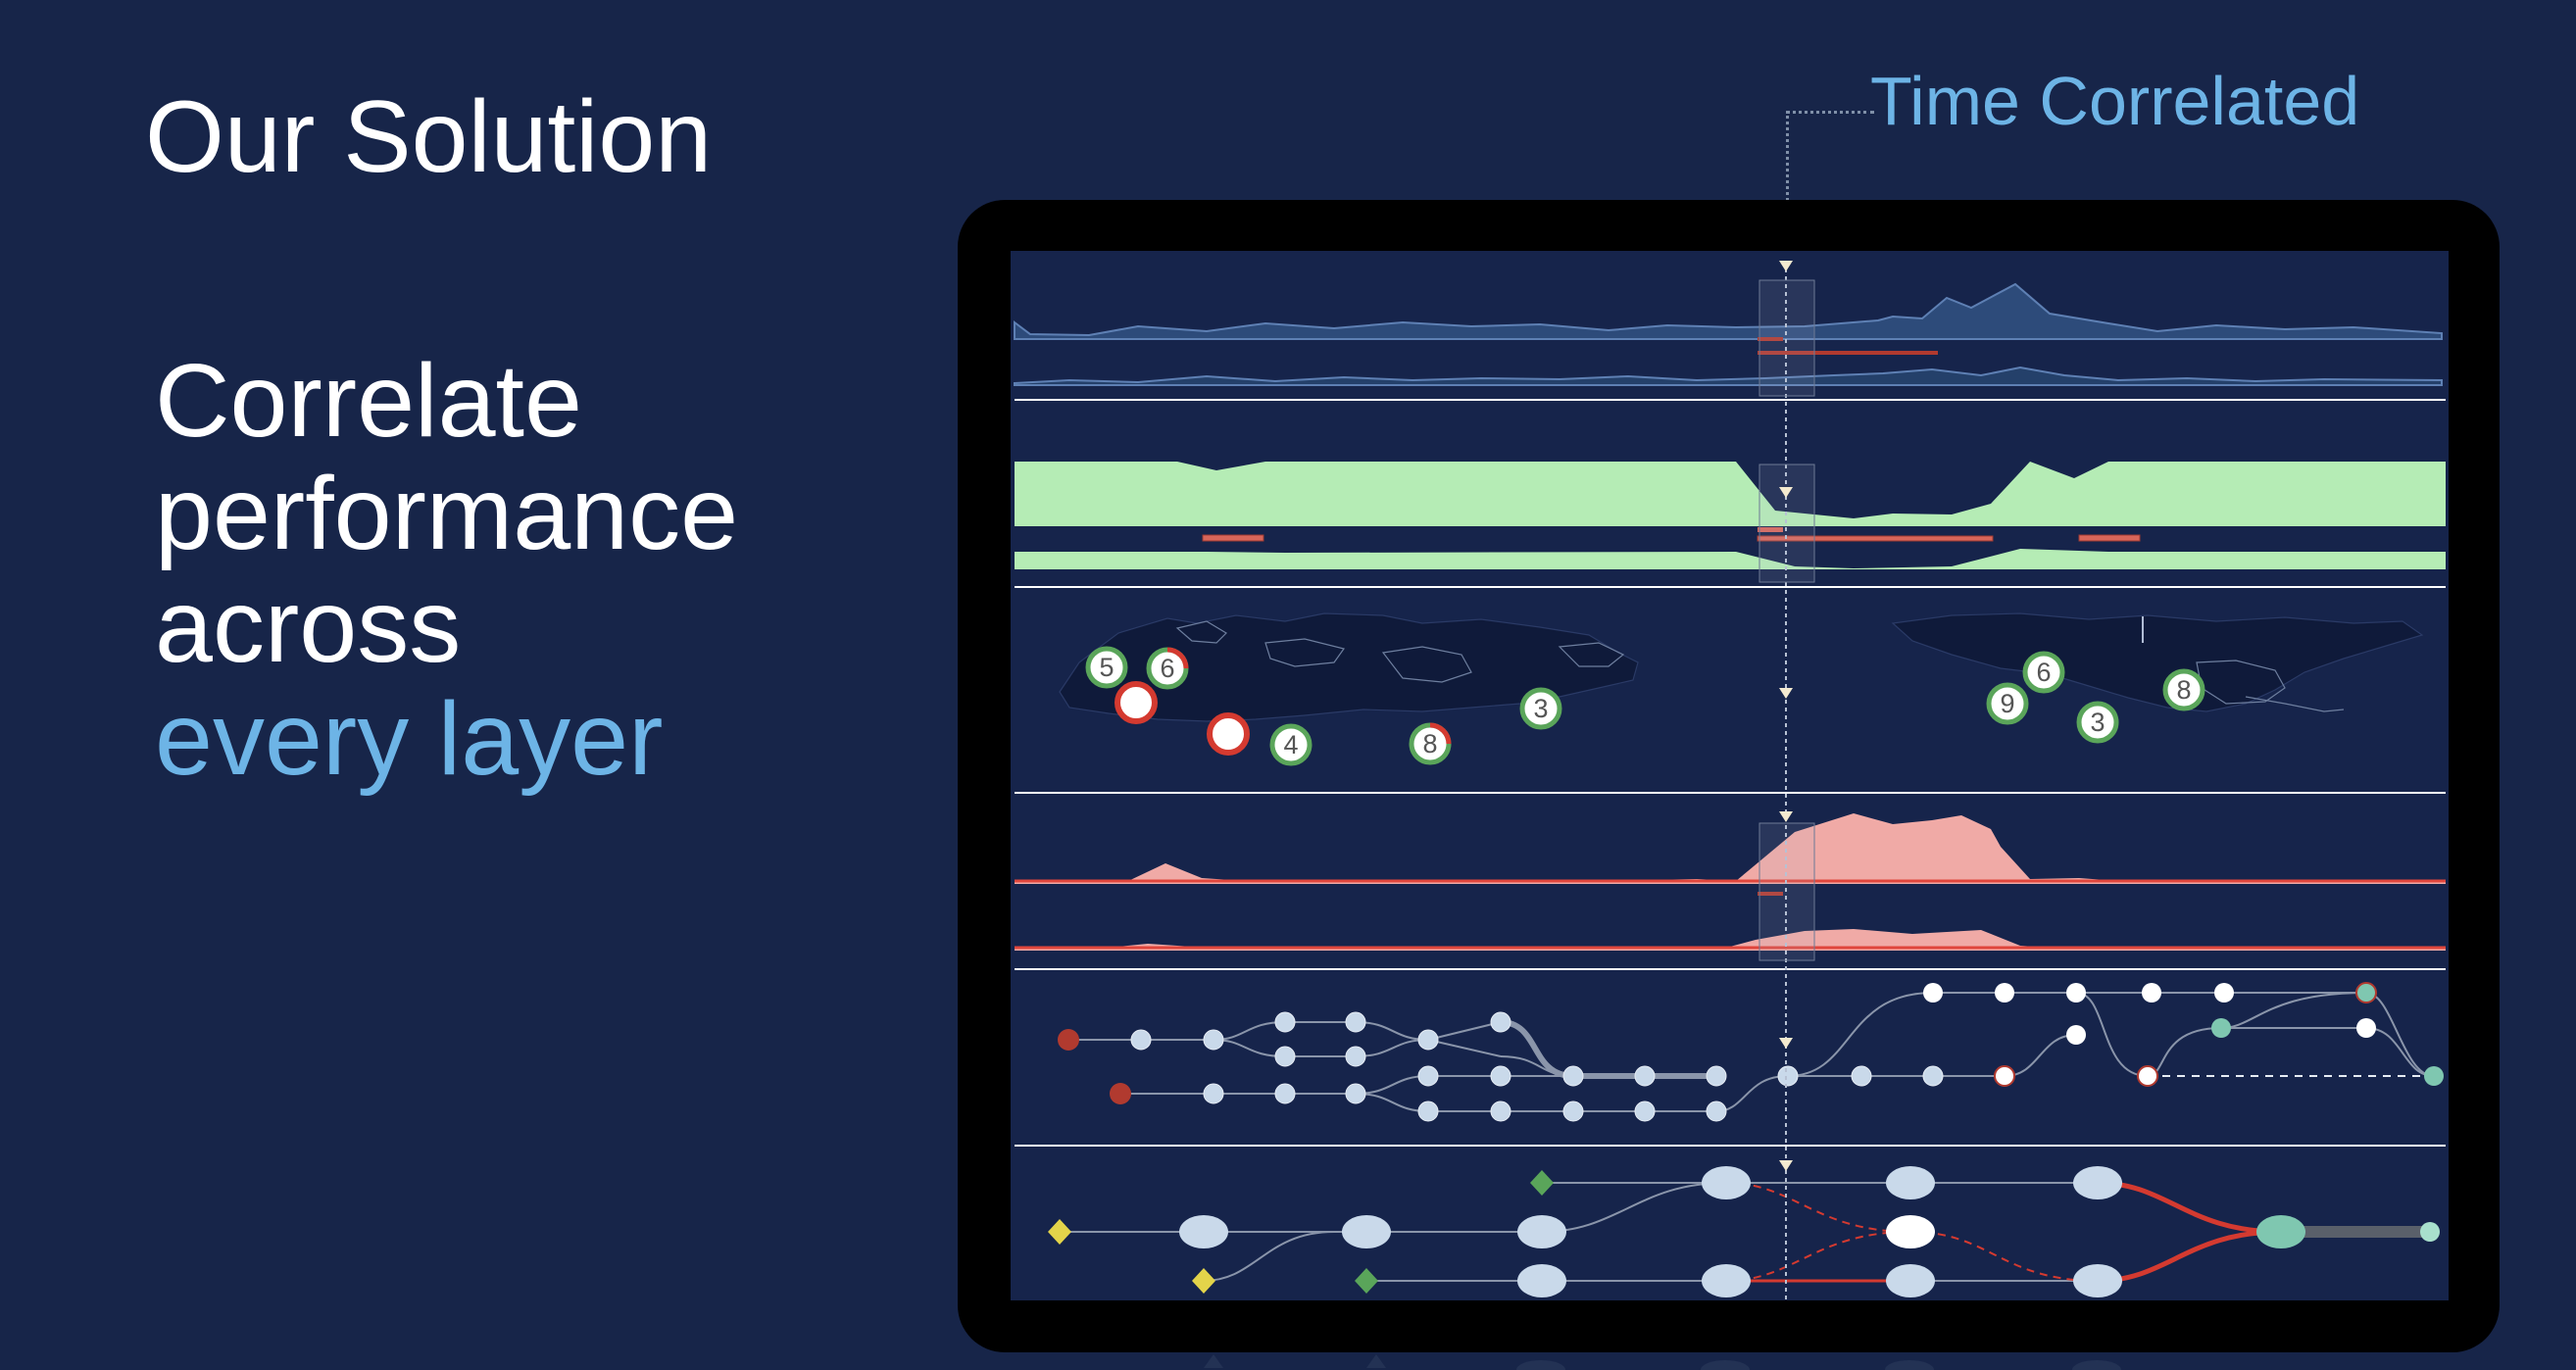 This screenshot has width=2576, height=1370. I want to click on headline-line-1: Correlate, so click(368, 401).